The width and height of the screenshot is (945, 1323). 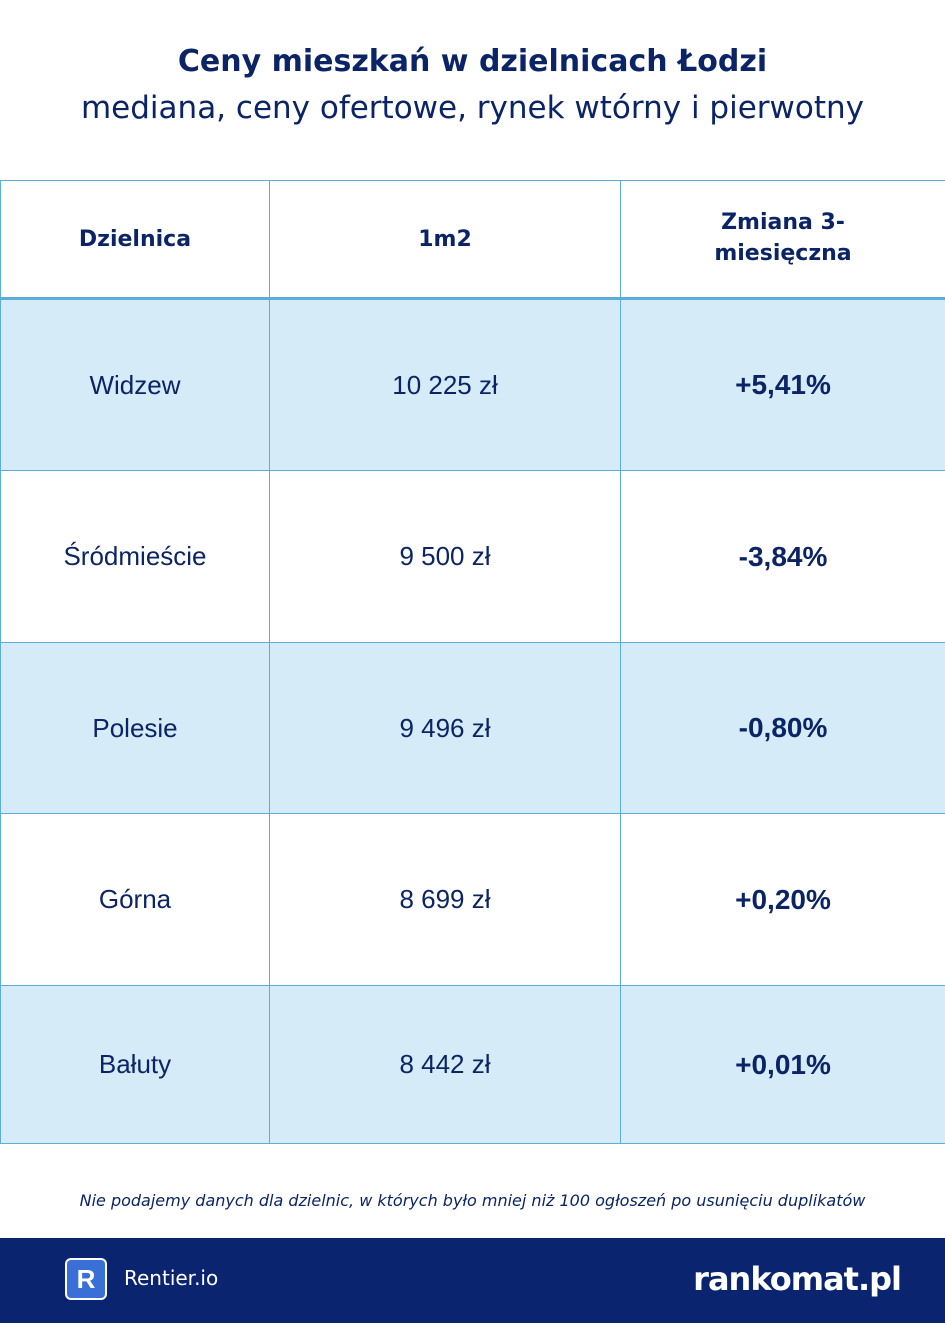 What do you see at coordinates (782, 556) in the screenshot?
I see `table-cell: -3,84%` at bounding box center [782, 556].